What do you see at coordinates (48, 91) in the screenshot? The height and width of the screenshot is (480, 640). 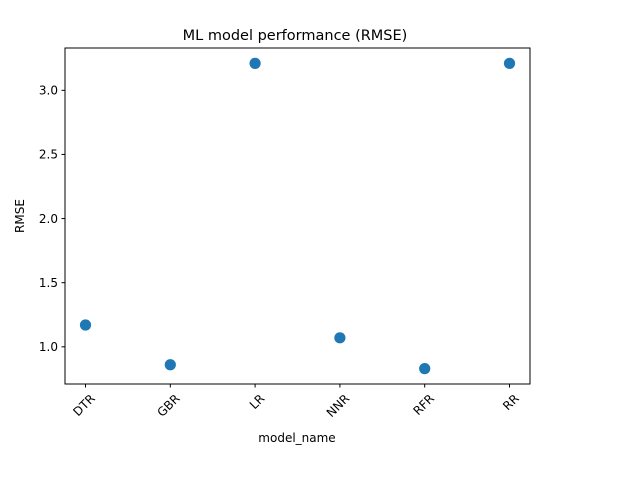 I see `y-tick-label: 3.0` at bounding box center [48, 91].